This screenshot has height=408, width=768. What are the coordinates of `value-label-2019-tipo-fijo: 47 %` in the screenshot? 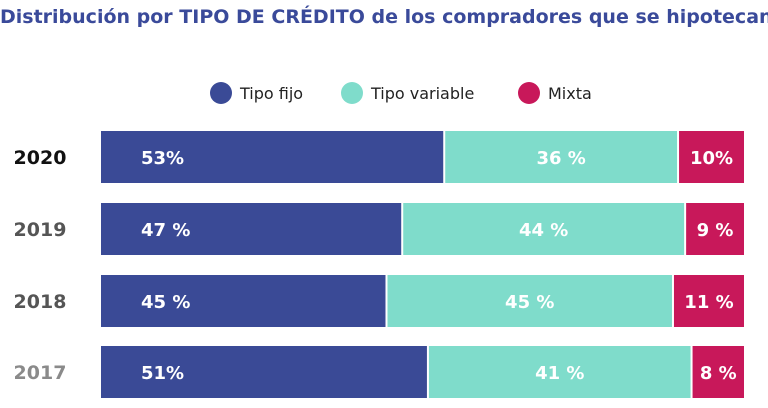 It's located at (165, 230).